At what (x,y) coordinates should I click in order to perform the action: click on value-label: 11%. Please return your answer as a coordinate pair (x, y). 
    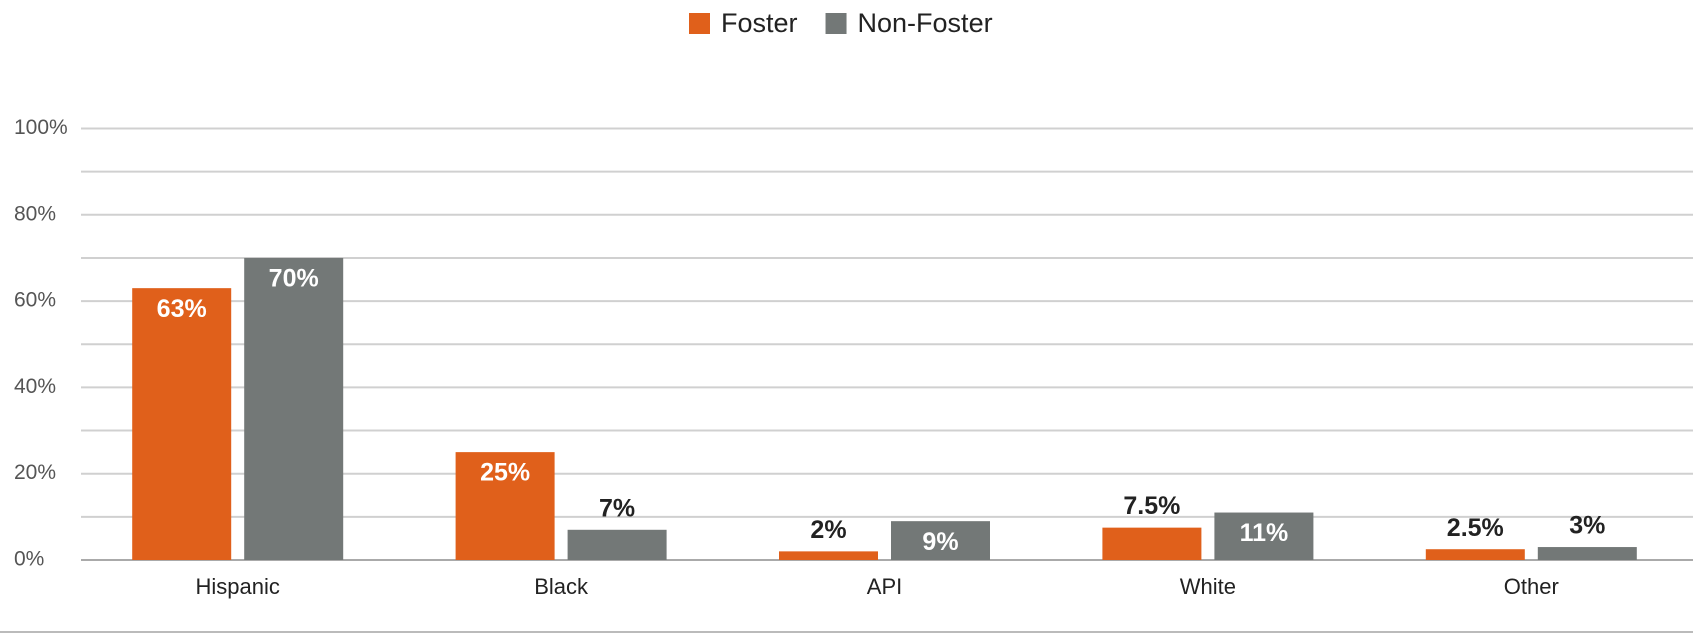
    Looking at the image, I should click on (1264, 533).